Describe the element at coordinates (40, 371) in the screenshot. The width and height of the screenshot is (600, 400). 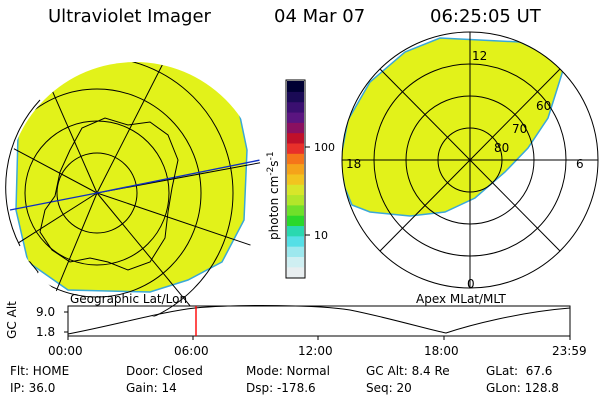
I see `flight-mode: Flt: HOME` at that location.